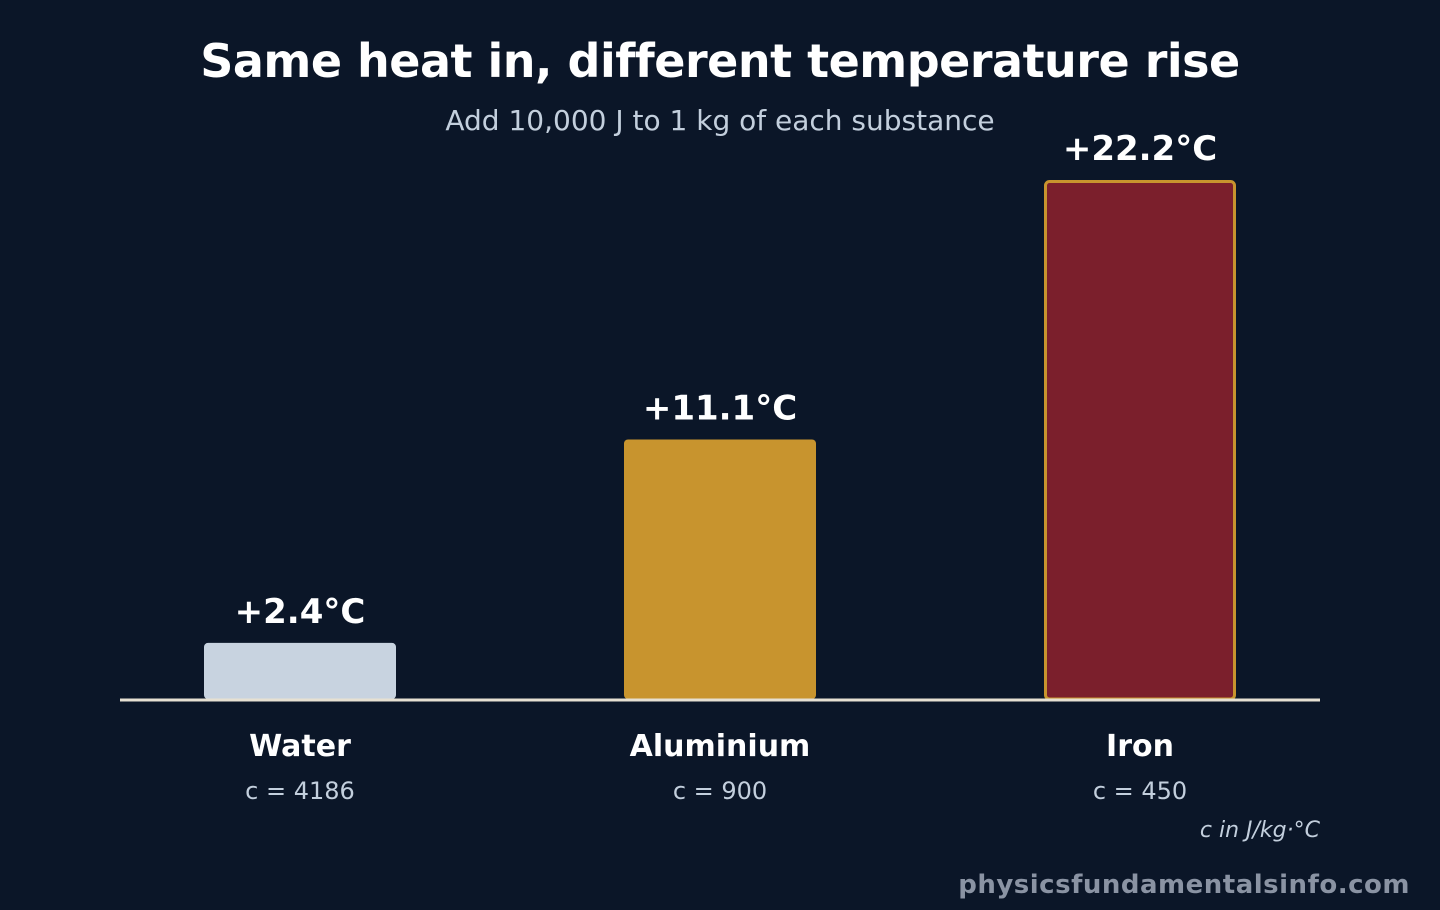  What do you see at coordinates (300, 670) in the screenshot?
I see `bar-water` at bounding box center [300, 670].